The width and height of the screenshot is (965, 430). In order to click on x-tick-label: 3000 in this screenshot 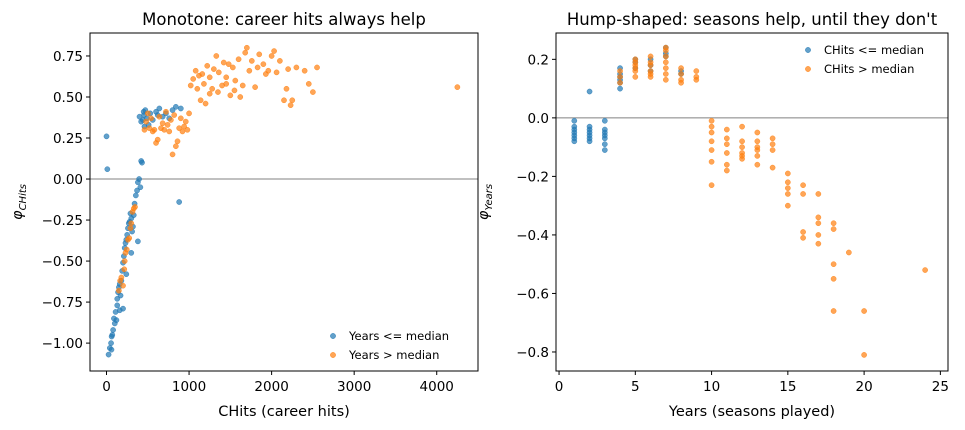, I will do `click(354, 387)`.